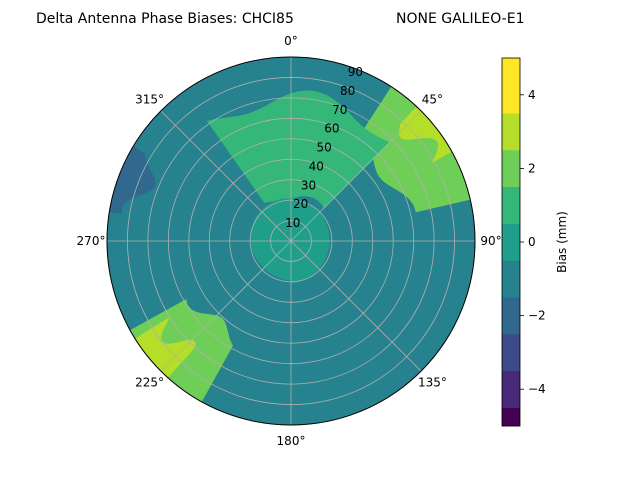 The image size is (640, 484). Describe the element at coordinates (432, 100) in the screenshot. I see `azimuth-tick-label: 45°` at that location.